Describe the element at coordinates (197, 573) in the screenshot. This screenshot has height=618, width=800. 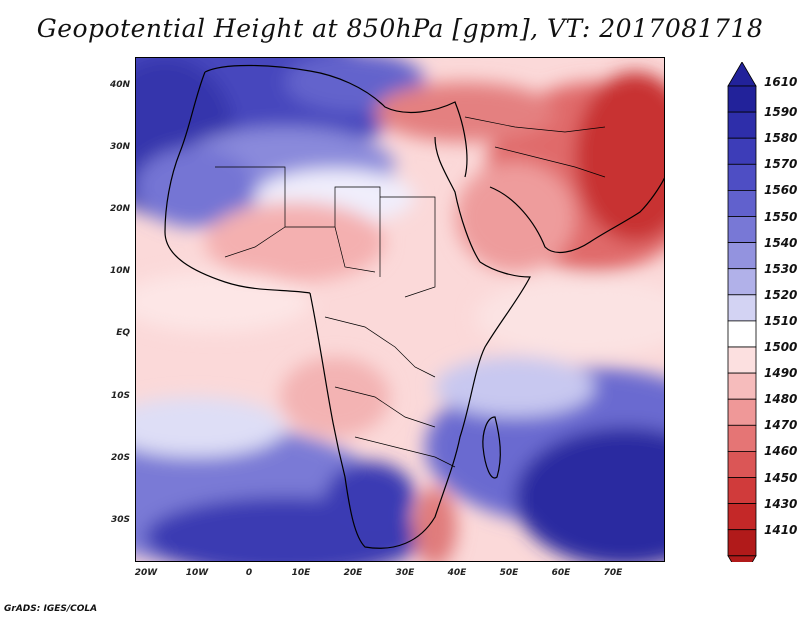
I see `lon-label: 10W` at that location.